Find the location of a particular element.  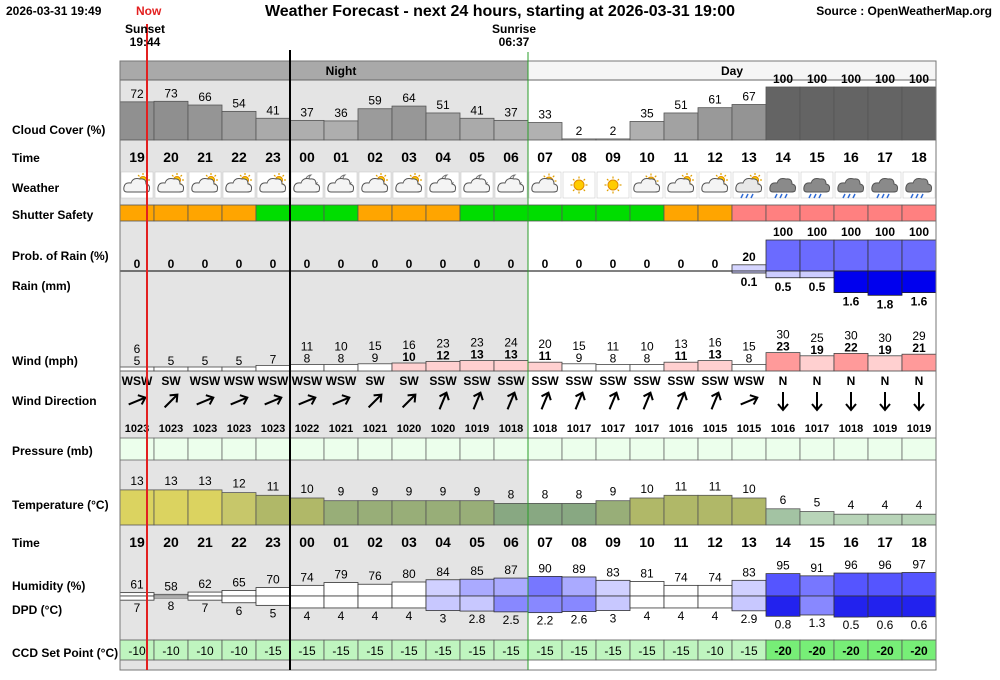

humidity-value: 79 is located at coordinates (341, 575).